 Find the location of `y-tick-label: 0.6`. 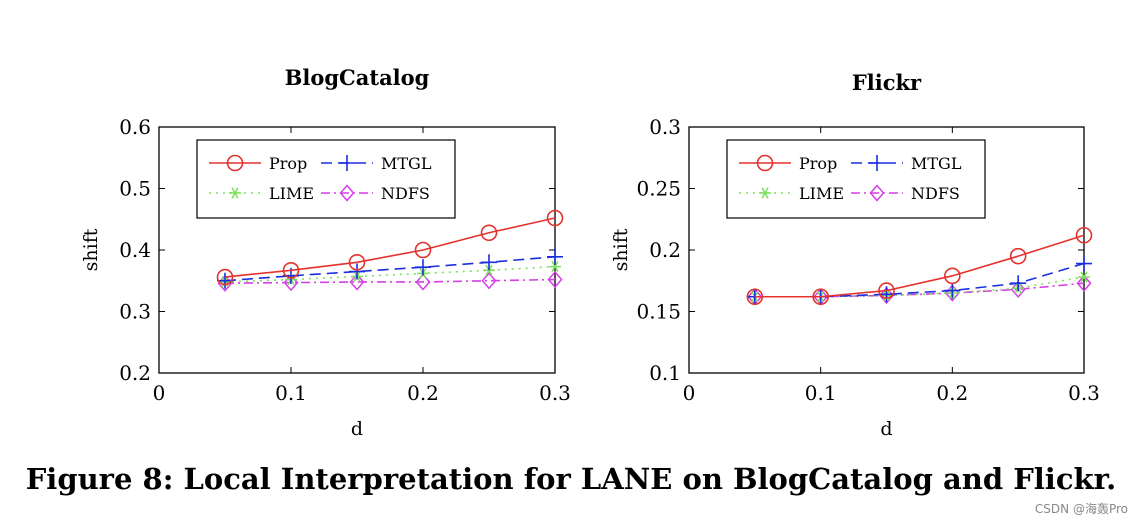

y-tick-label: 0.6 is located at coordinates (135, 127).